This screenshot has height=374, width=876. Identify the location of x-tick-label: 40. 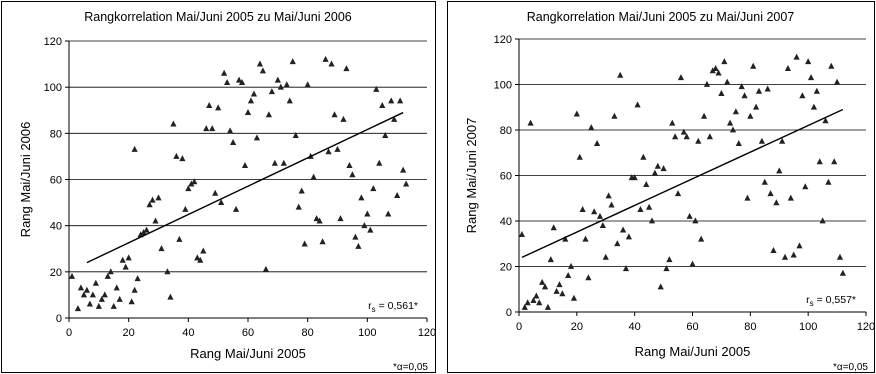
(188, 333).